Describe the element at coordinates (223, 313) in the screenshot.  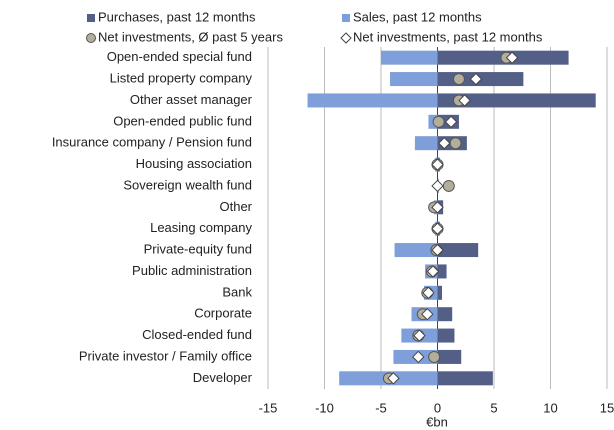
I see `y-tick-label: Corporate` at that location.